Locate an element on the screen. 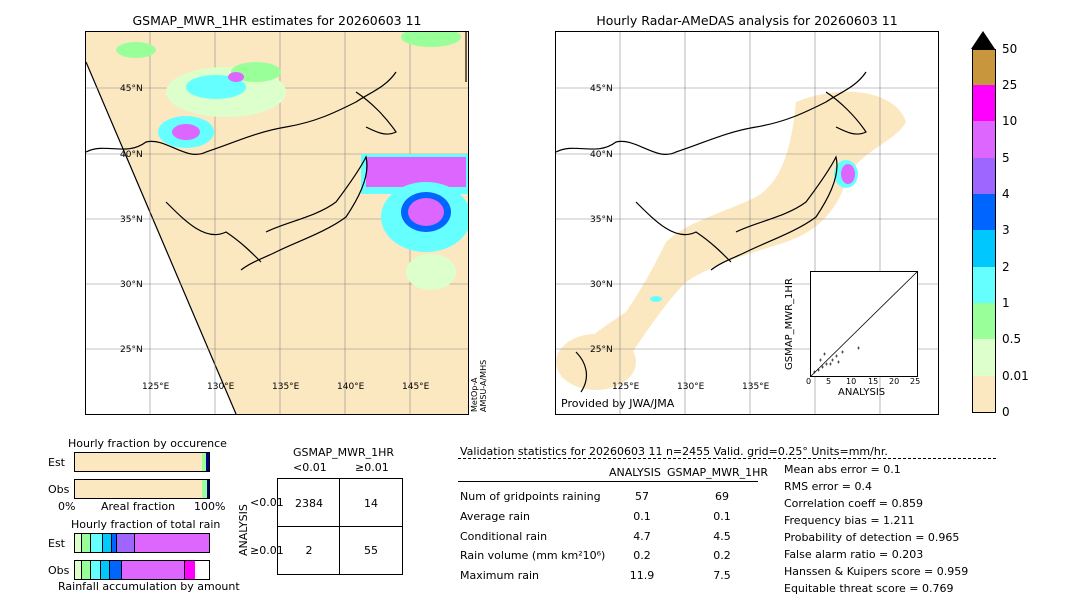 This screenshot has height=612, width=1080. scatter-points is located at coordinates (836, 360).